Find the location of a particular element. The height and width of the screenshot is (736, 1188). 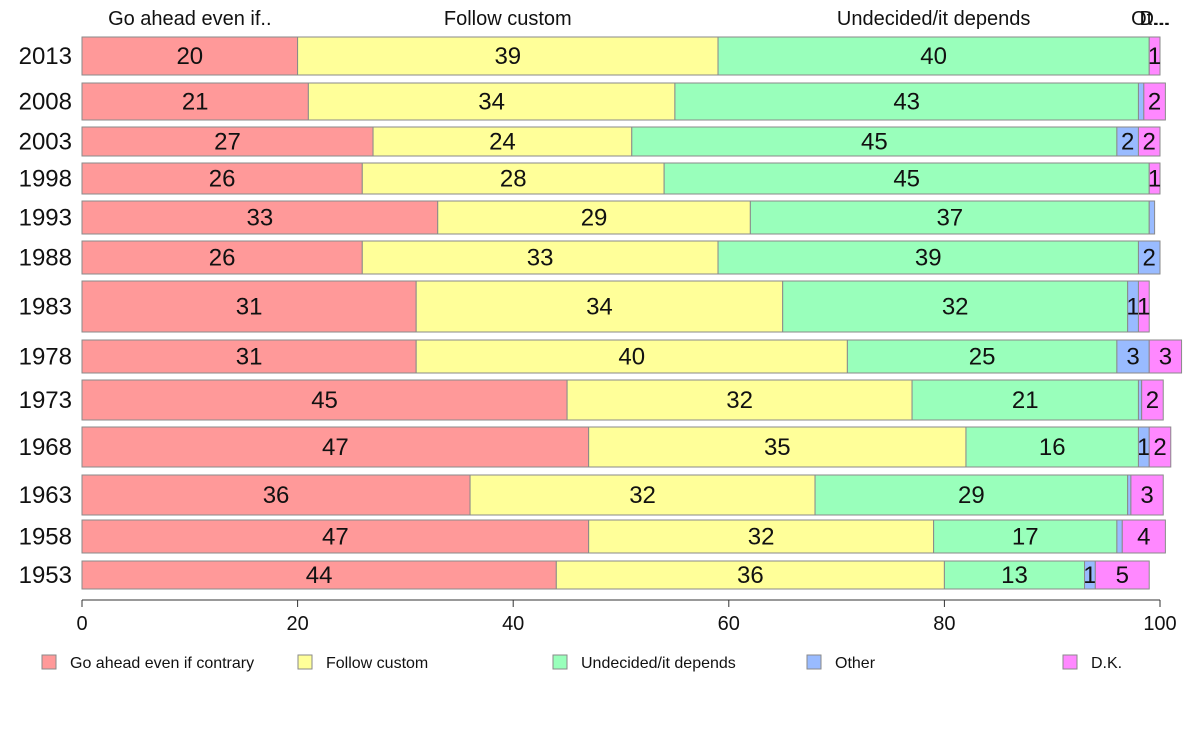

top-category-label: Go ahead even if.. is located at coordinates (189, 19).